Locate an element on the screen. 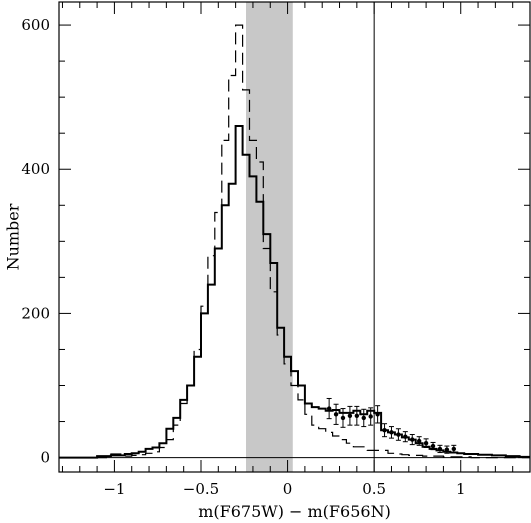  x-tick-label: −1 is located at coordinates (114, 489).